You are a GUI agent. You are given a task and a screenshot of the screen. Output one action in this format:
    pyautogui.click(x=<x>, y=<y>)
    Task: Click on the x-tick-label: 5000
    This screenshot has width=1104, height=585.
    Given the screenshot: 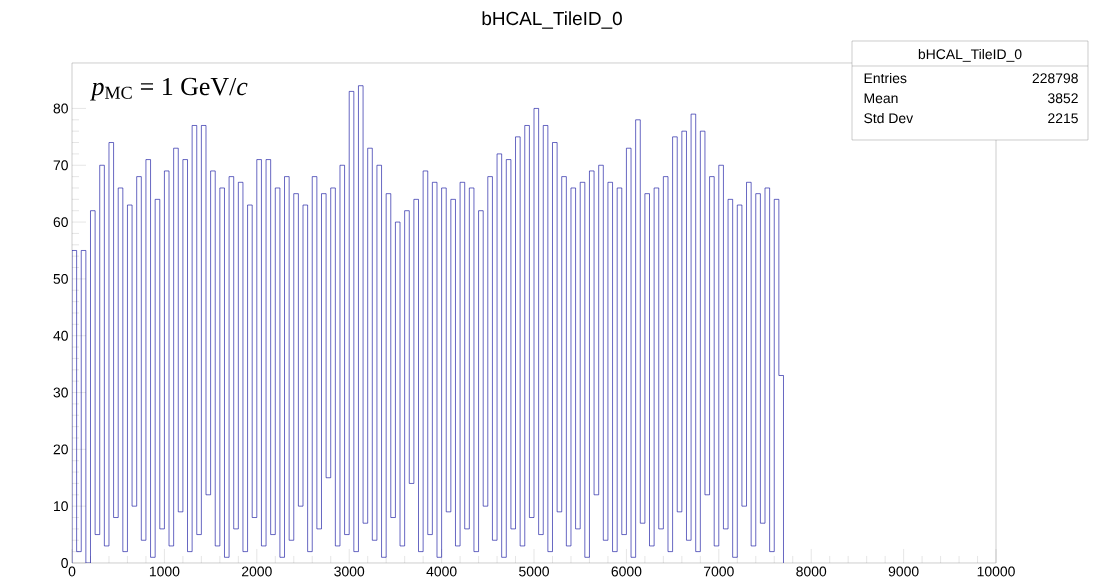 What is the action you would take?
    pyautogui.click(x=534, y=571)
    